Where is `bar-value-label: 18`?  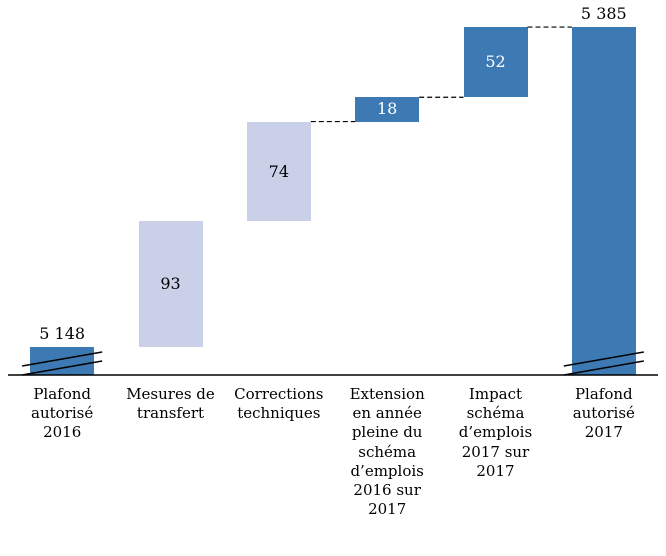 bar-value-label: 18 is located at coordinates (387, 109).